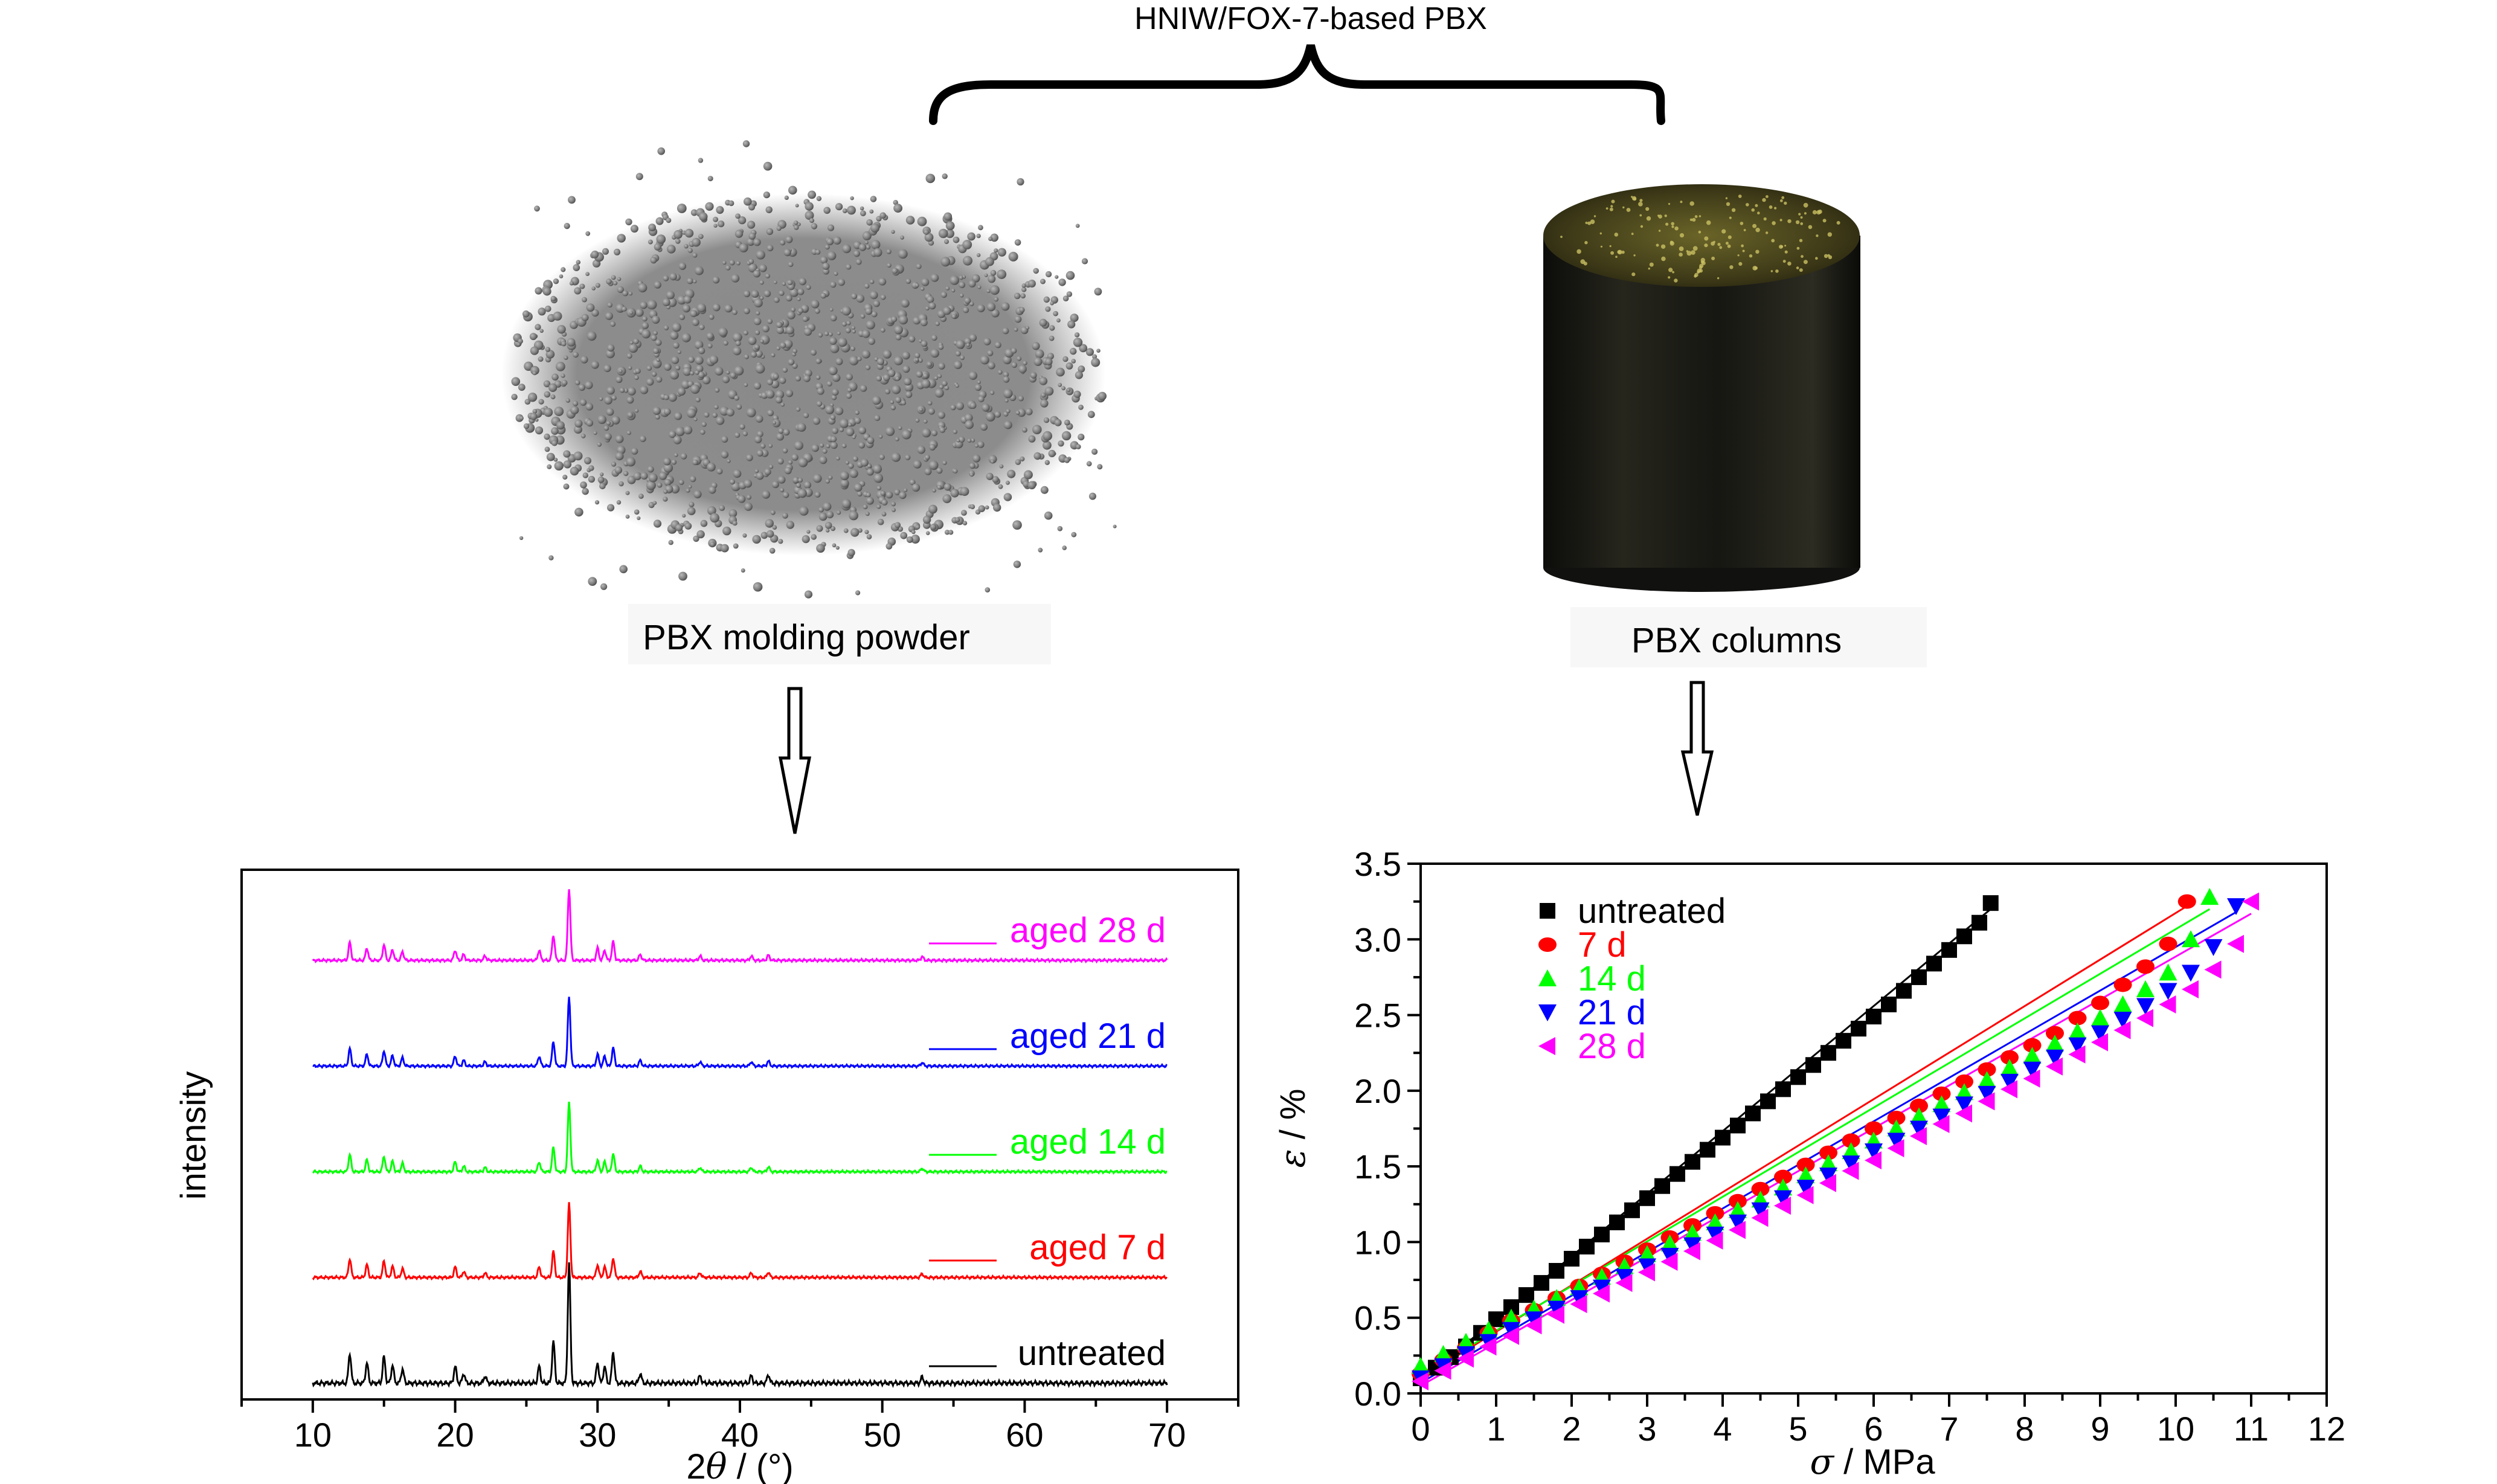 This screenshot has width=2497, height=1484. Describe the element at coordinates (1602, 945) in the screenshot. I see `strain-legend-label: 7 d` at that location.